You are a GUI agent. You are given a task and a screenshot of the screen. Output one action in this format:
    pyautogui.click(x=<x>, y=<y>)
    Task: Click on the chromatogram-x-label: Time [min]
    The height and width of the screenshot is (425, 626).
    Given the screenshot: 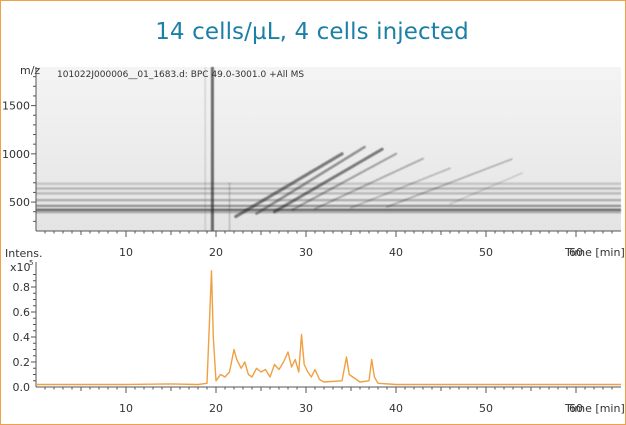 What is the action you would take?
    pyautogui.click(x=594, y=408)
    